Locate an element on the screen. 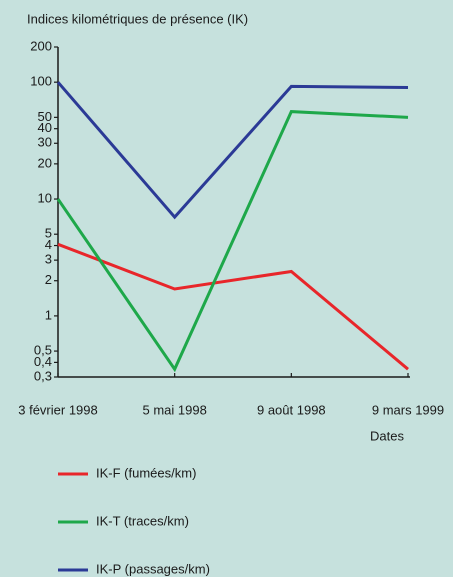 The height and width of the screenshot is (577, 453). x-tick-label: 9 août 1998 is located at coordinates (291, 409).